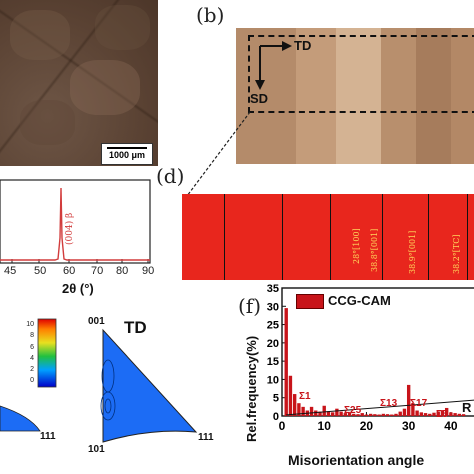 Image resolution: width=474 pixels, height=474 pixels. I want to click on x-tick-label: 0, so click(282, 426).